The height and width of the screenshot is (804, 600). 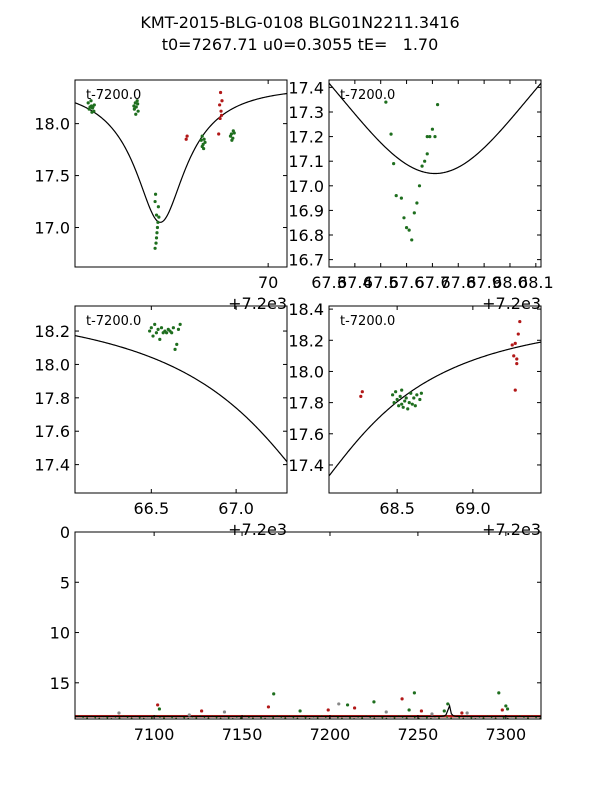 I want to click on panel-5-xtick-label: 7150, so click(x=242, y=734).